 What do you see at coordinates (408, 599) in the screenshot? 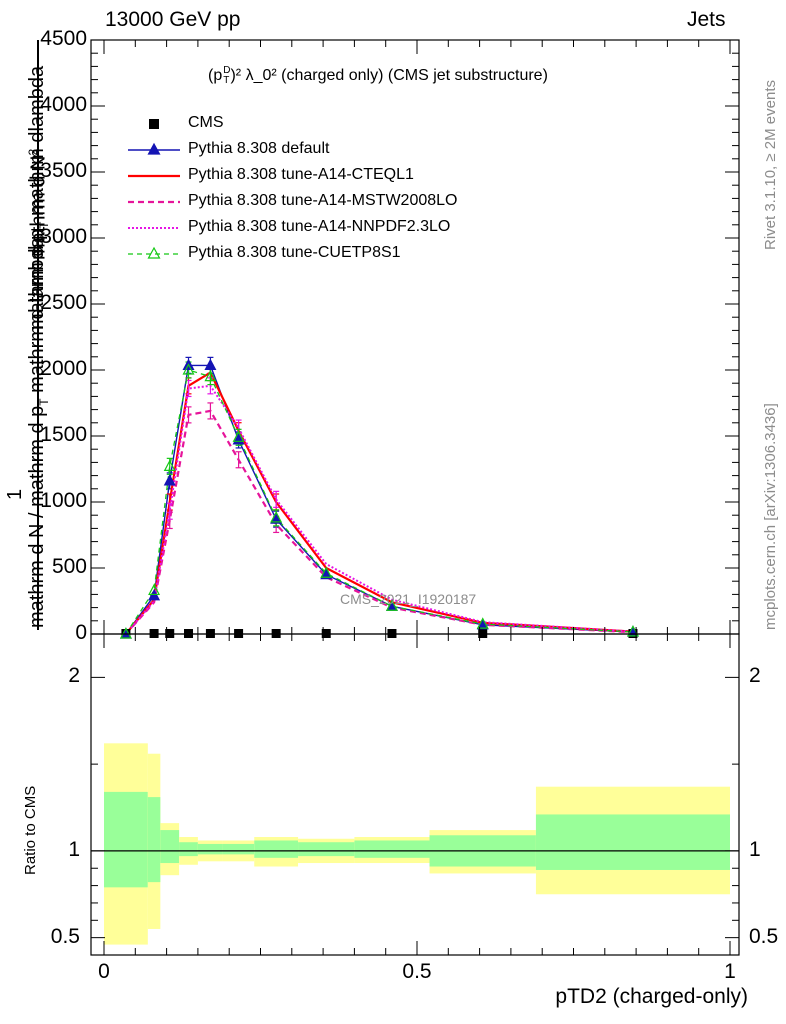
I see `analysis-watermark: CMS_2021_I1920187` at bounding box center [408, 599].